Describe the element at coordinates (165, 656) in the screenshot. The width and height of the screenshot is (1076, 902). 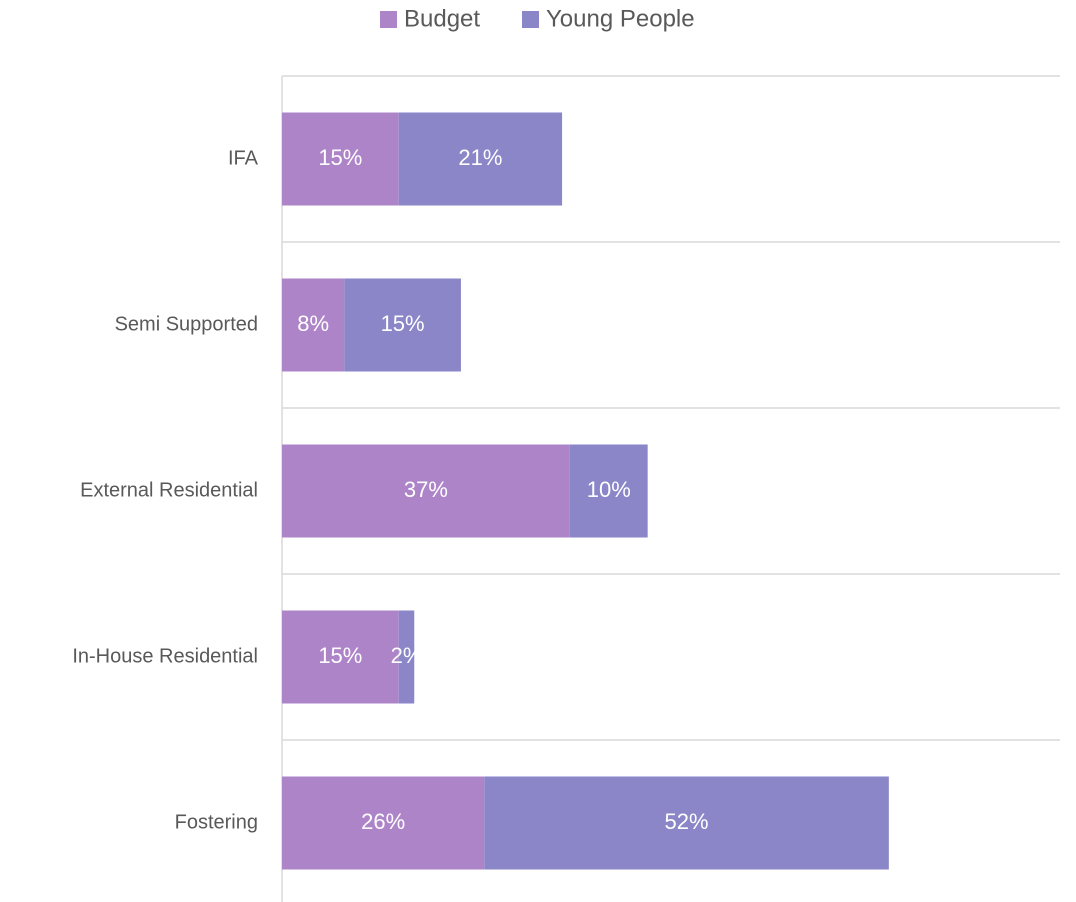
I see `category-label: In-House Residential` at that location.